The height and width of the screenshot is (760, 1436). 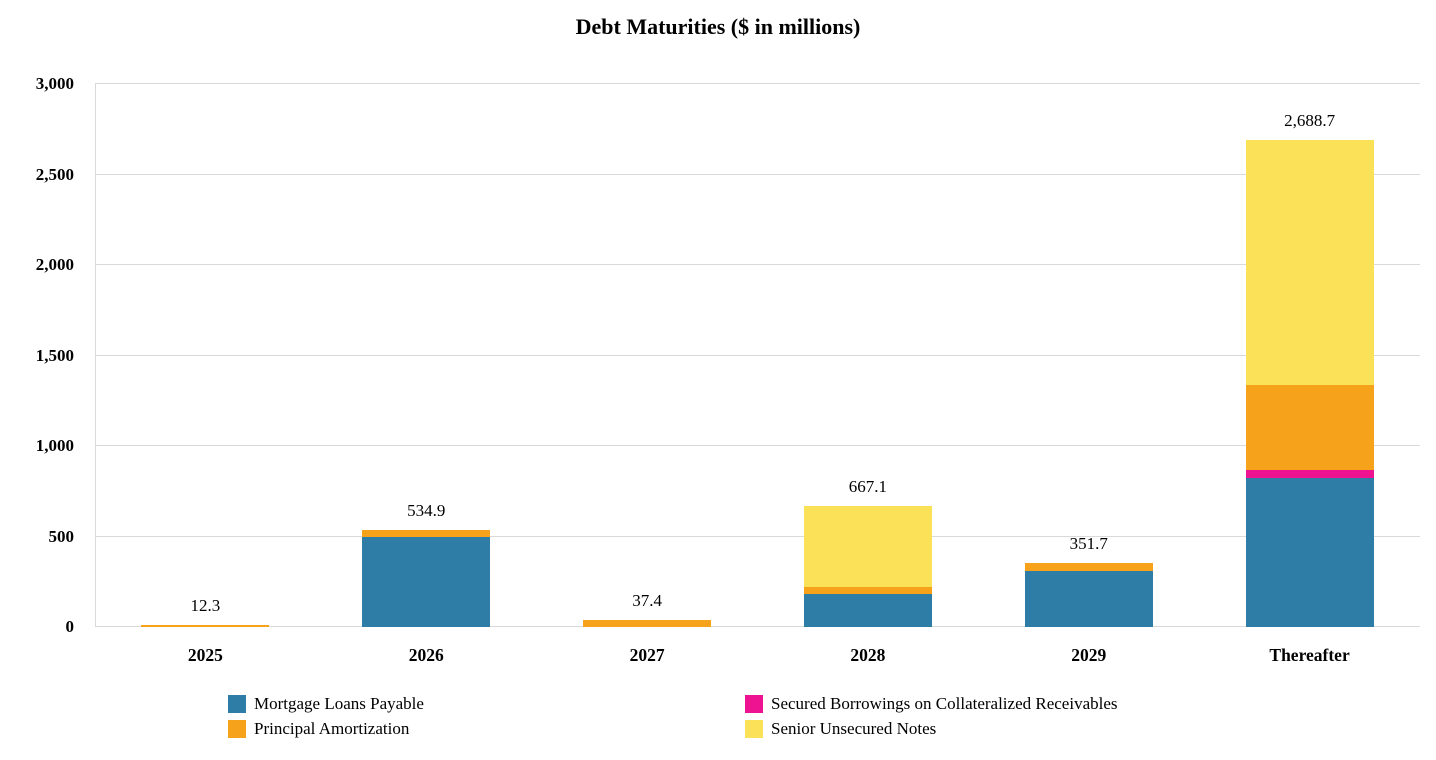 I want to click on bar-total-label: 12.3, so click(x=205, y=605).